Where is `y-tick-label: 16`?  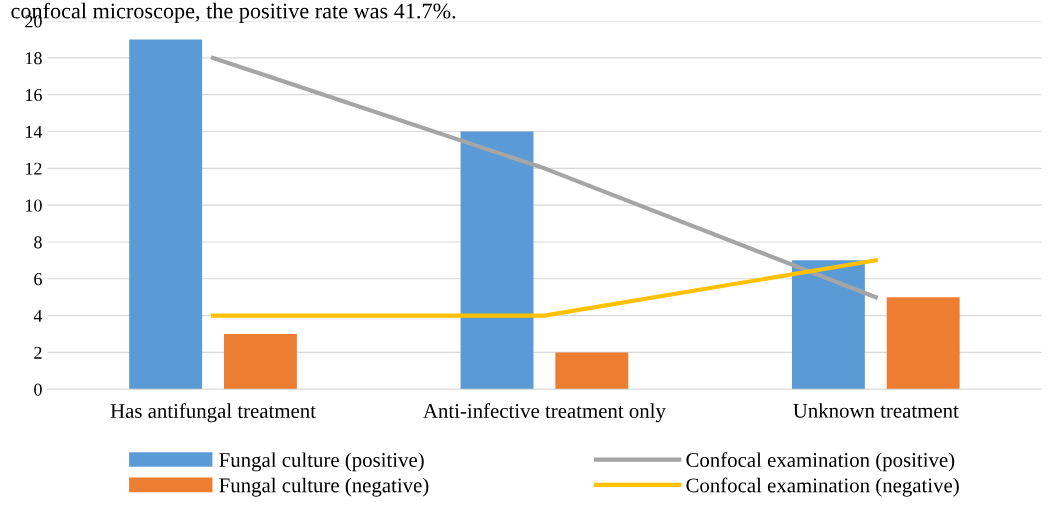 y-tick-label: 16 is located at coordinates (34, 95).